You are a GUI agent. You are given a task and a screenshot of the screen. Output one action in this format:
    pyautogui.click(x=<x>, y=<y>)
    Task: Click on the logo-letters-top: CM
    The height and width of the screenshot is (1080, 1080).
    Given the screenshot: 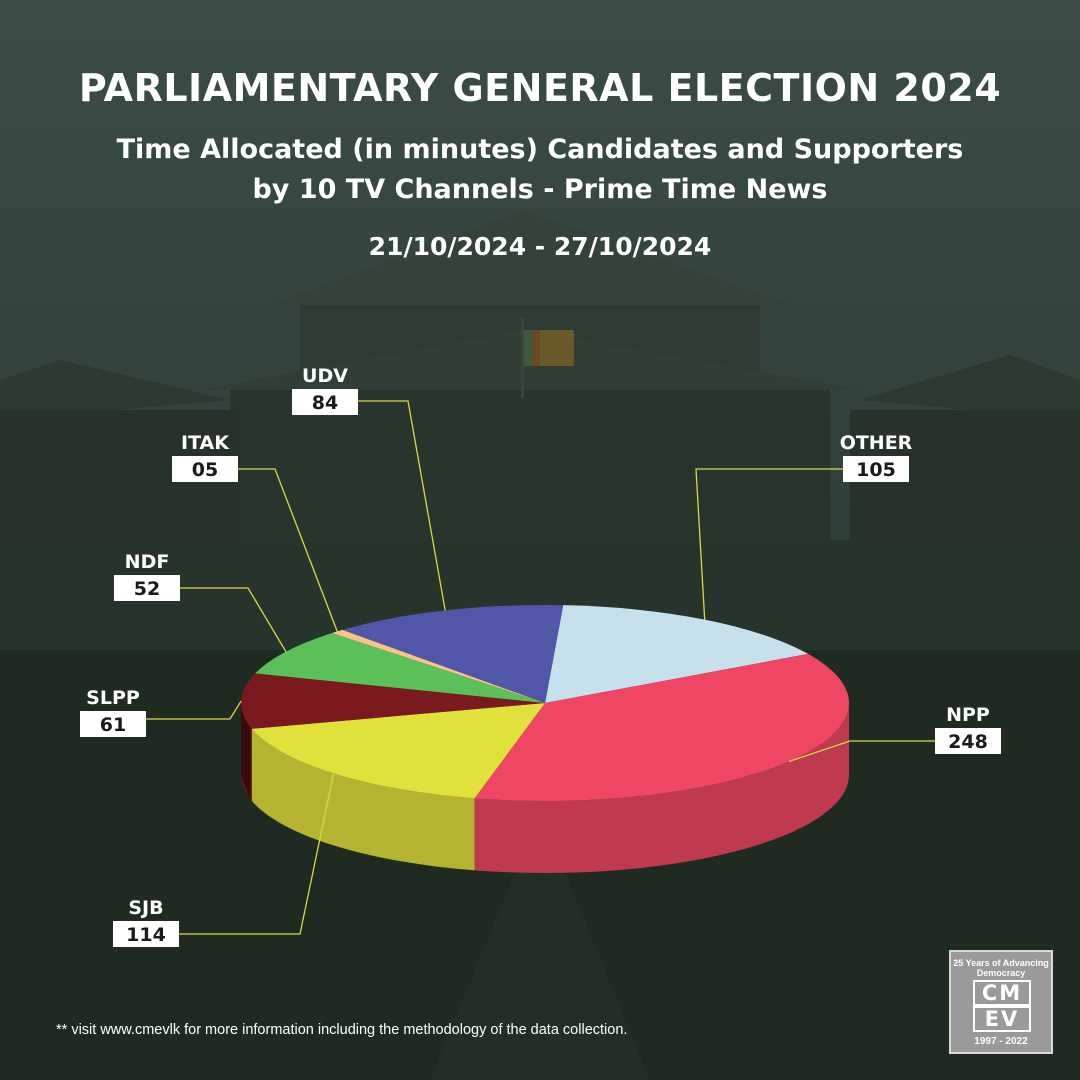 What is the action you would take?
    pyautogui.click(x=1002, y=993)
    